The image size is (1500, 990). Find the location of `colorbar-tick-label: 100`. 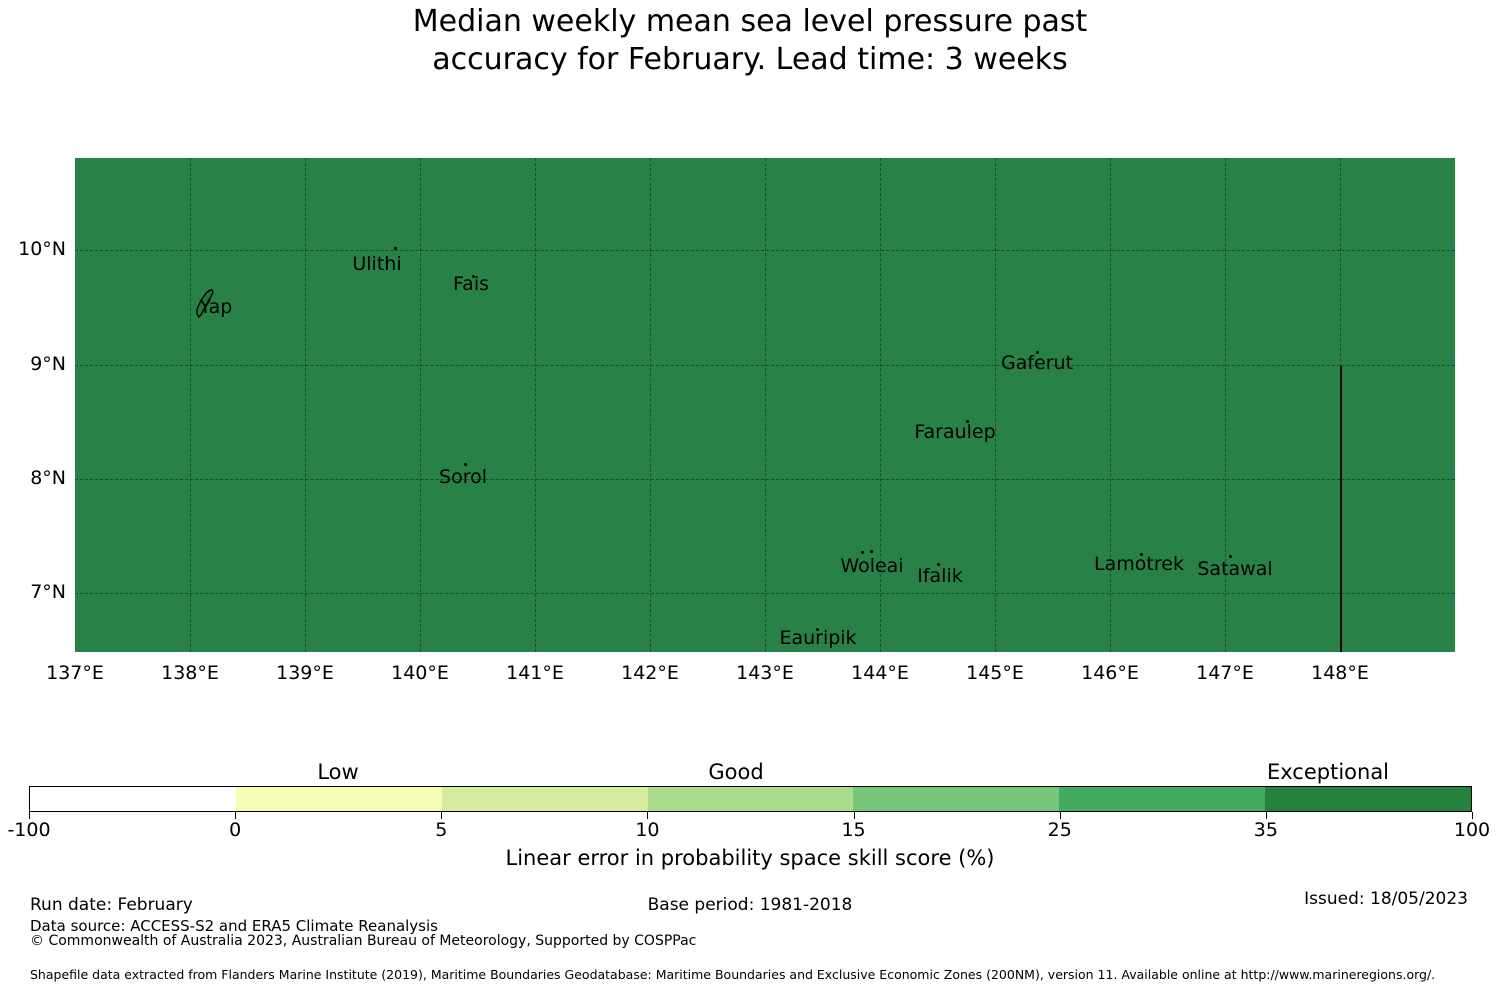

colorbar-tick-label: 100 is located at coordinates (1472, 830).